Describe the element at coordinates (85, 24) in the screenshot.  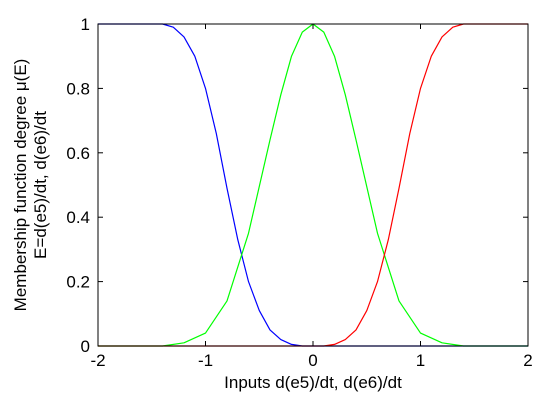
I see `y-tick-label: 1` at that location.